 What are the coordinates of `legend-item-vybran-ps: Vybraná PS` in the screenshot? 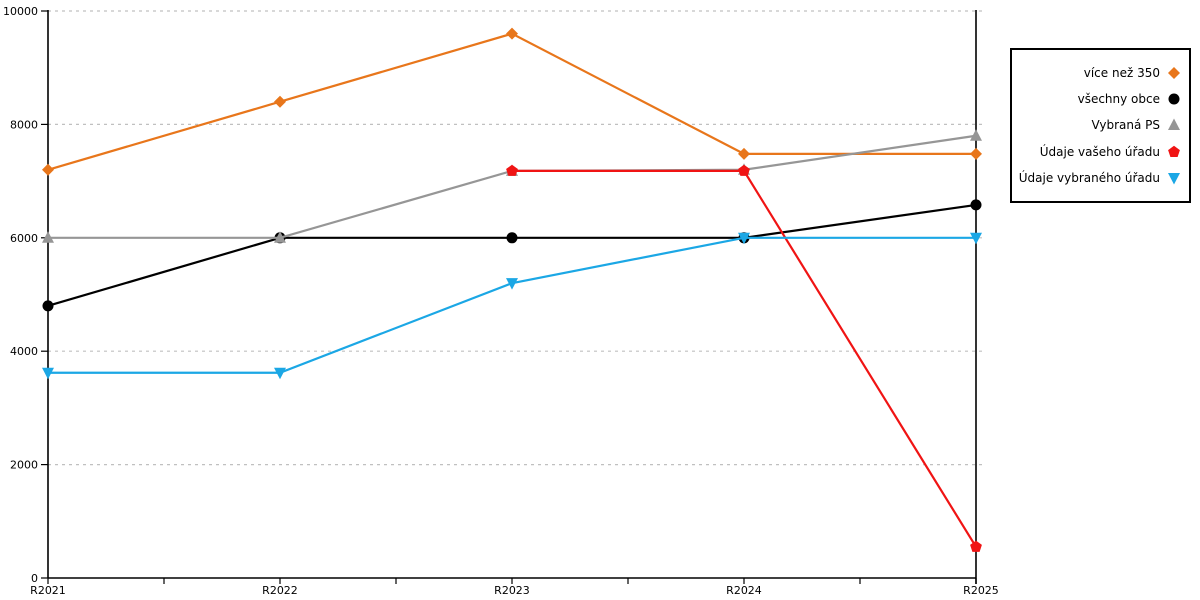 It's located at (1098, 125).